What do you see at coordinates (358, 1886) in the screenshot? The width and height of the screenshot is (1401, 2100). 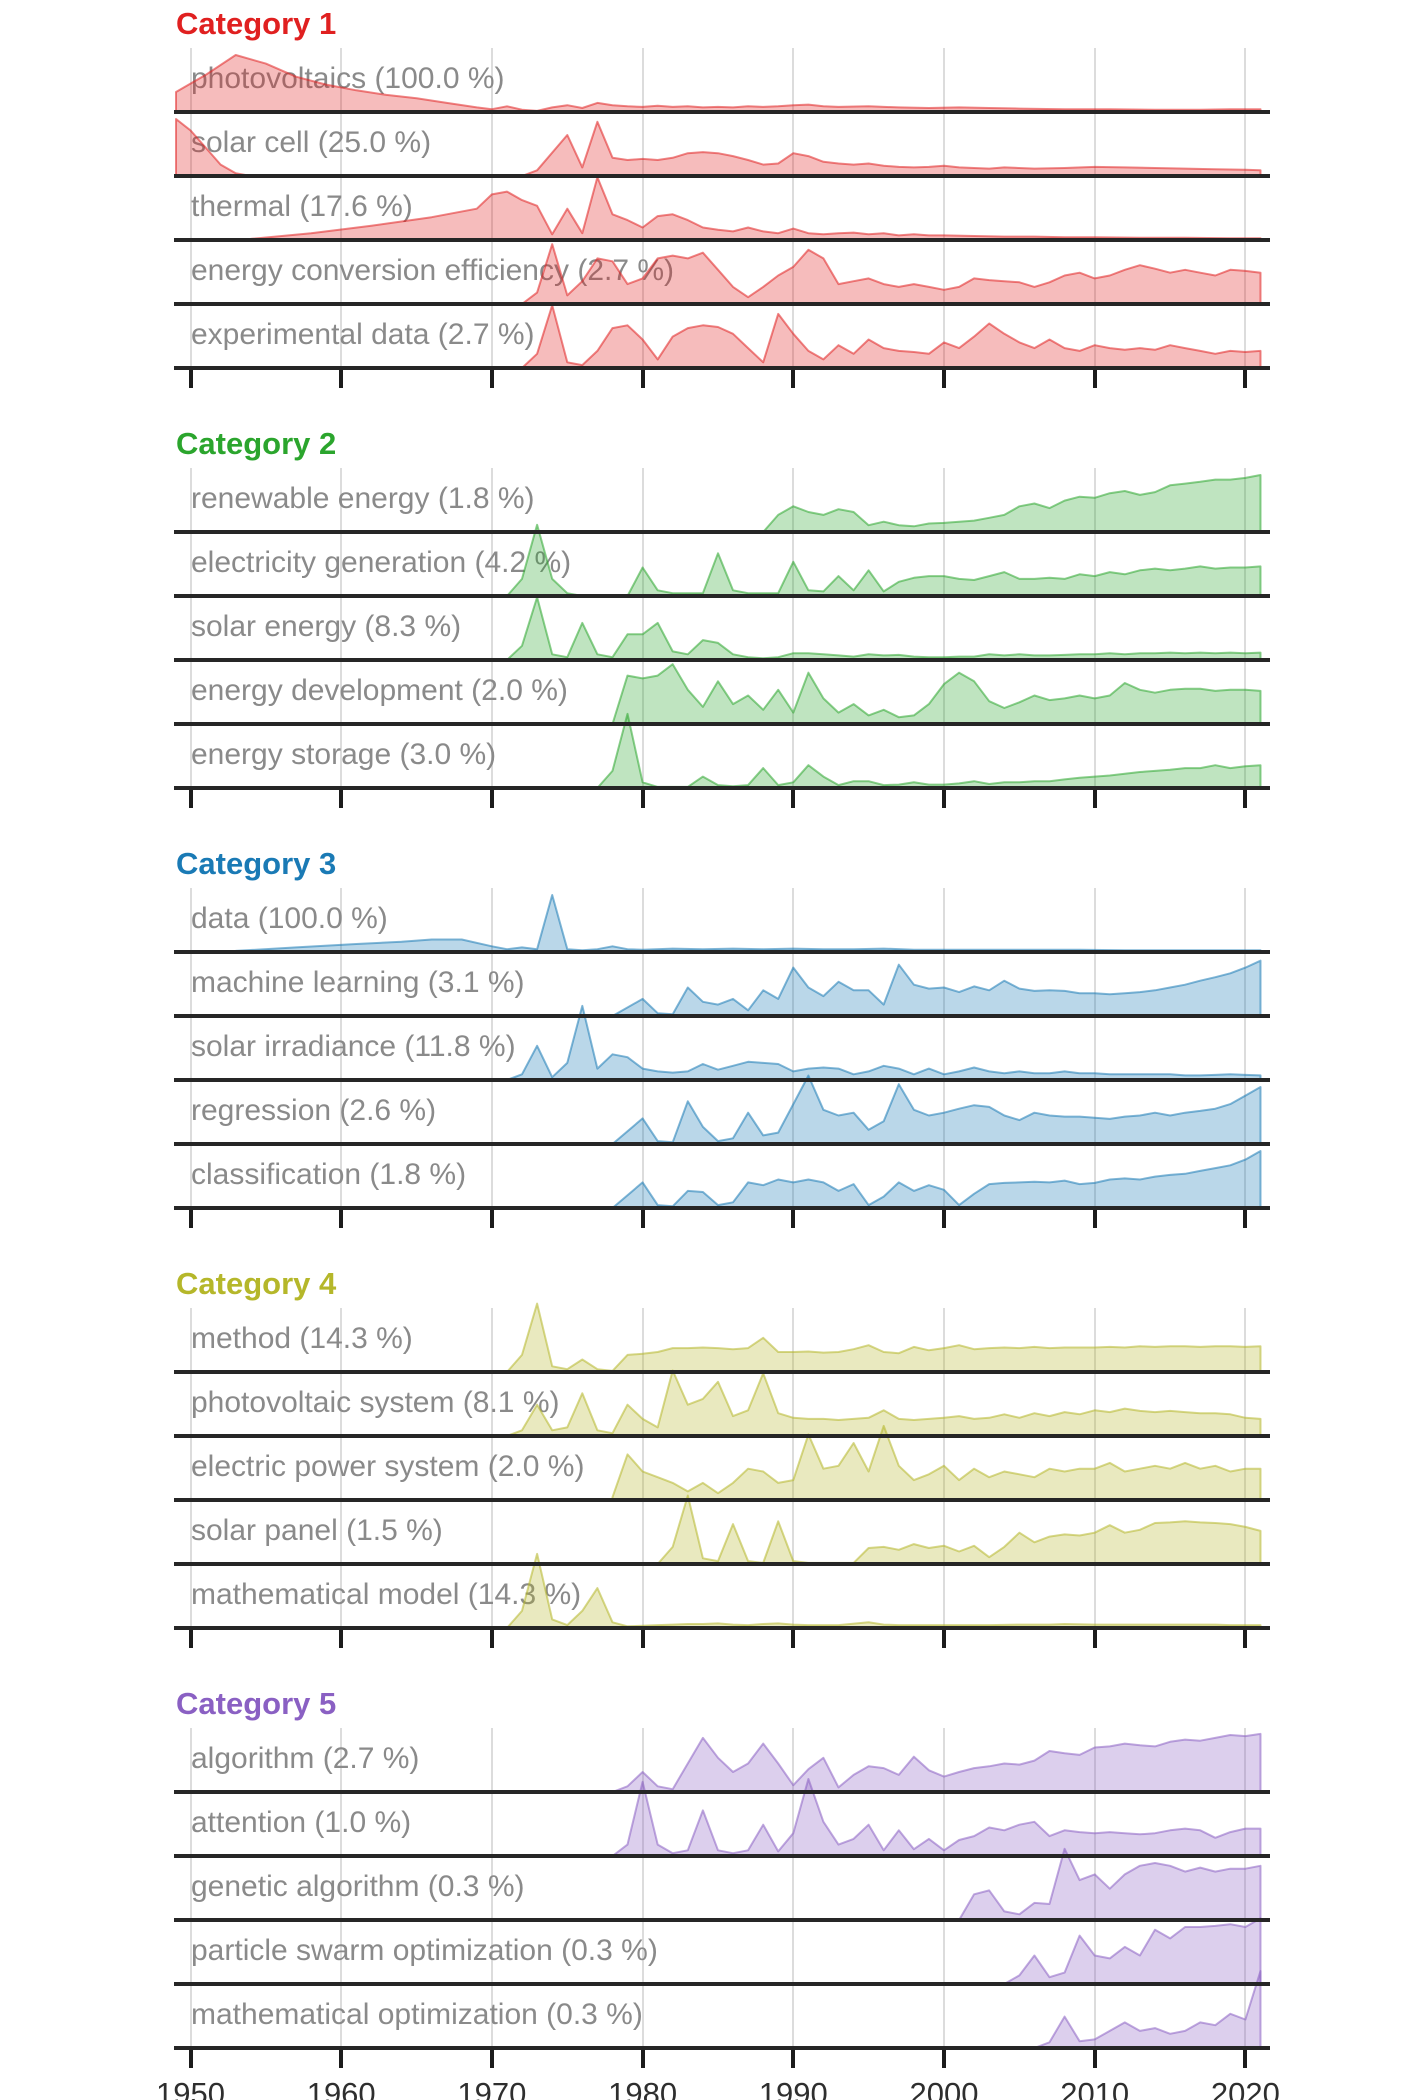 I see `keyword-label: genetic algorithm (0.3 %)` at bounding box center [358, 1886].